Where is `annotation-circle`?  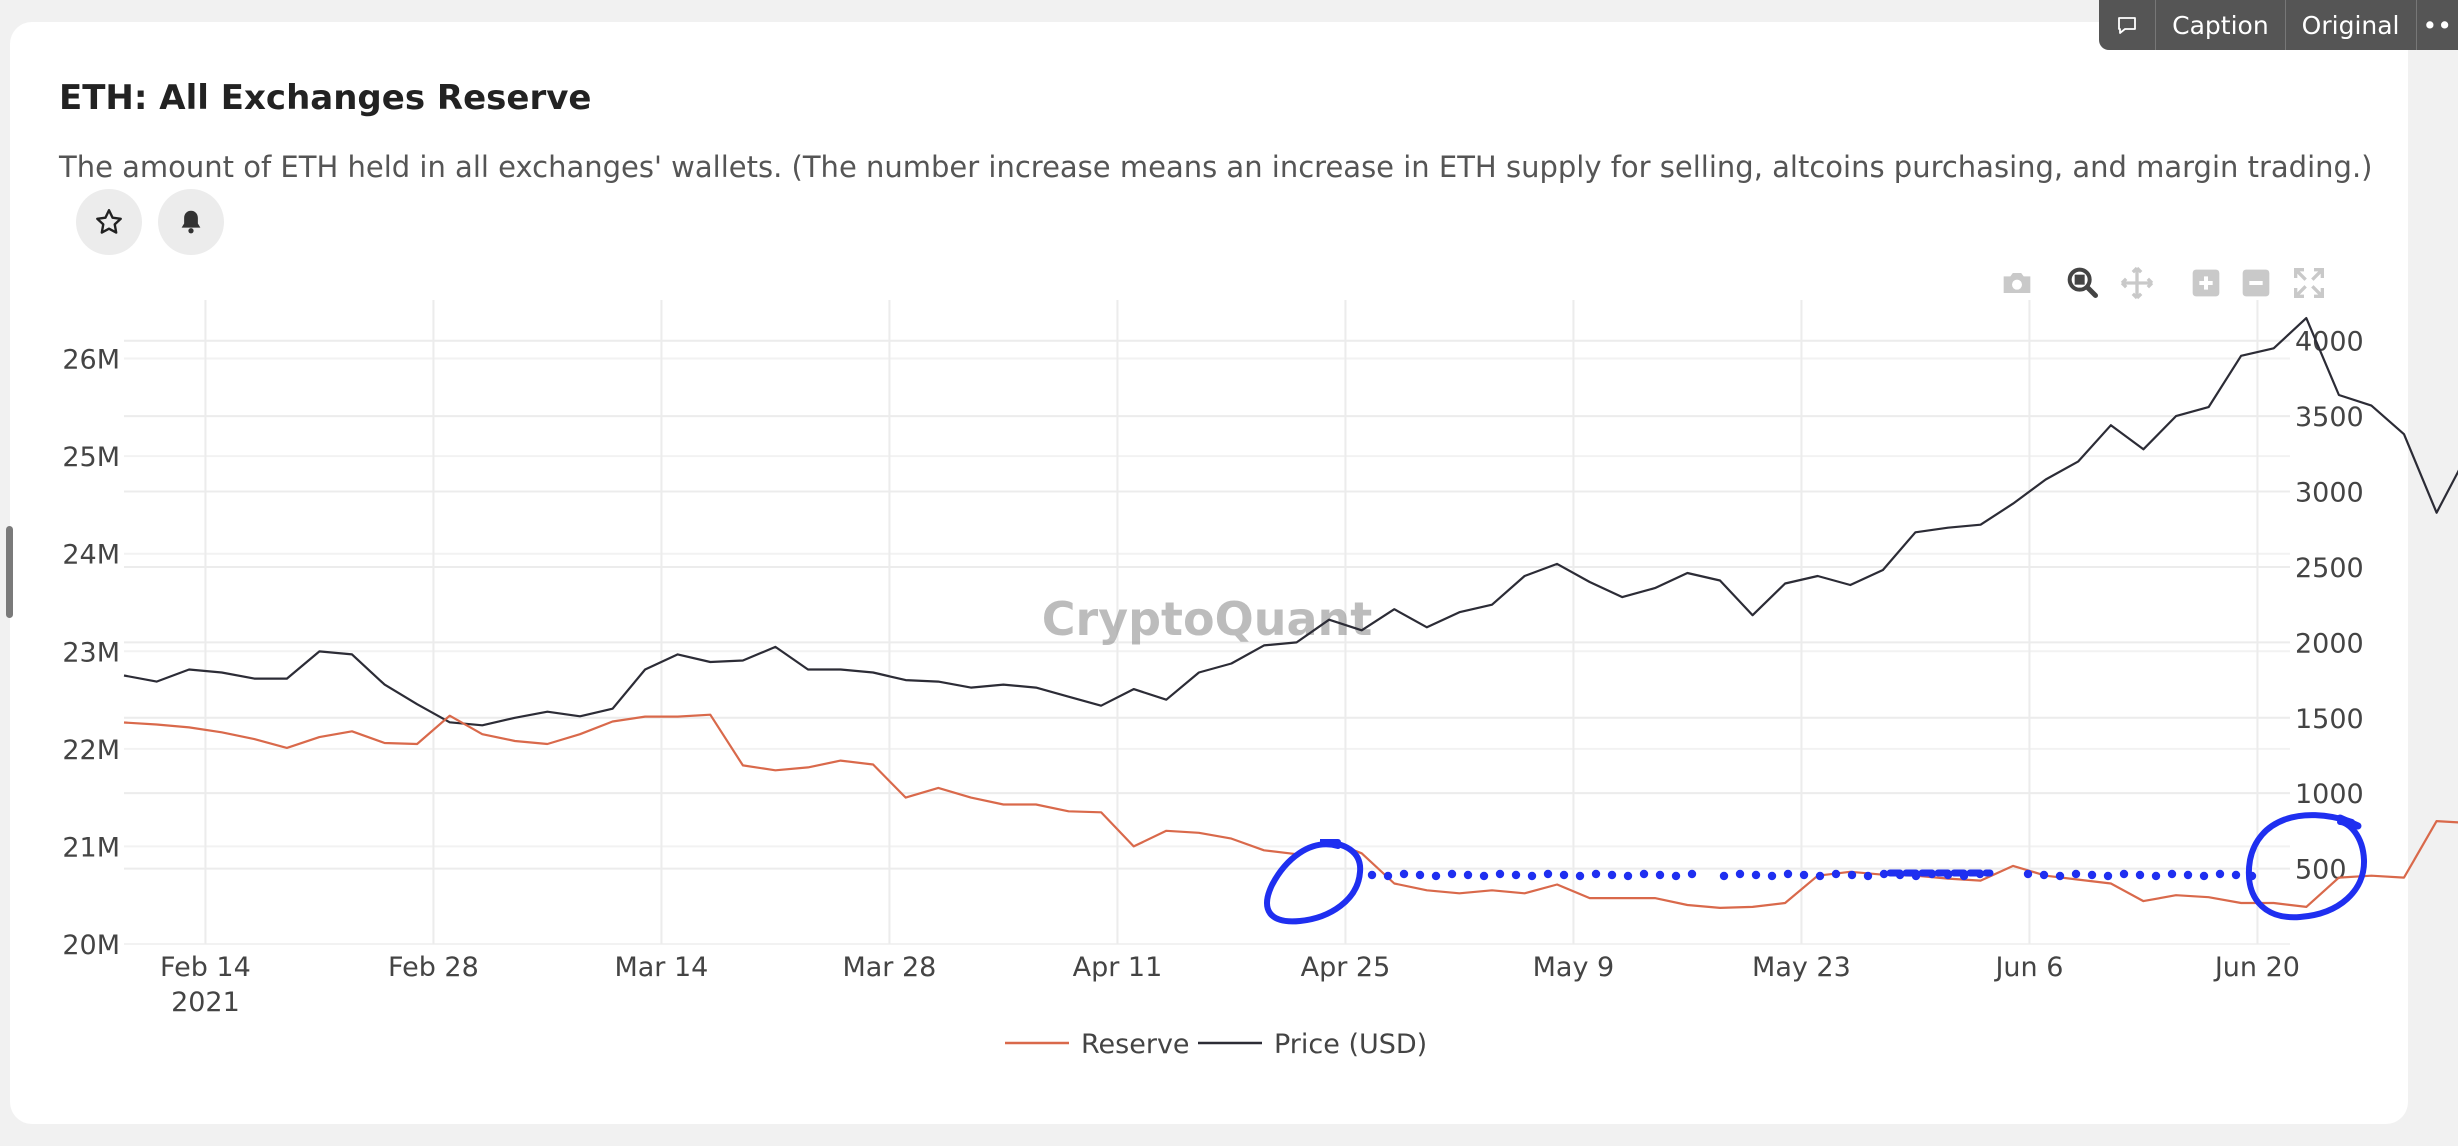
annotation-circle is located at coordinates (2306, 866).